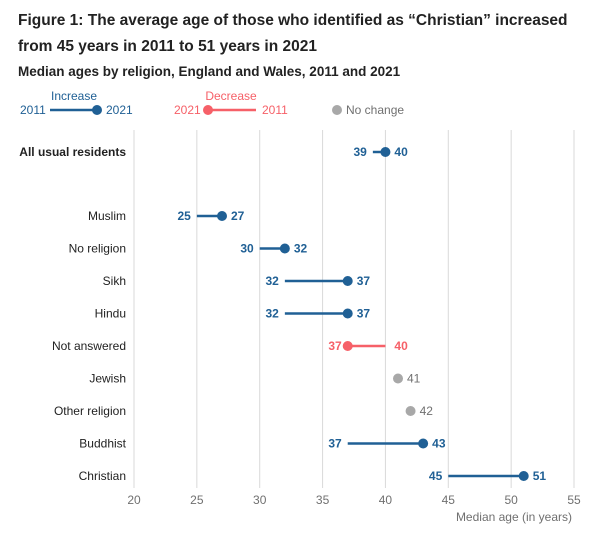 Image resolution: width=600 pixels, height=540 pixels. I want to click on legend-increase-end: 2021, so click(119, 110).